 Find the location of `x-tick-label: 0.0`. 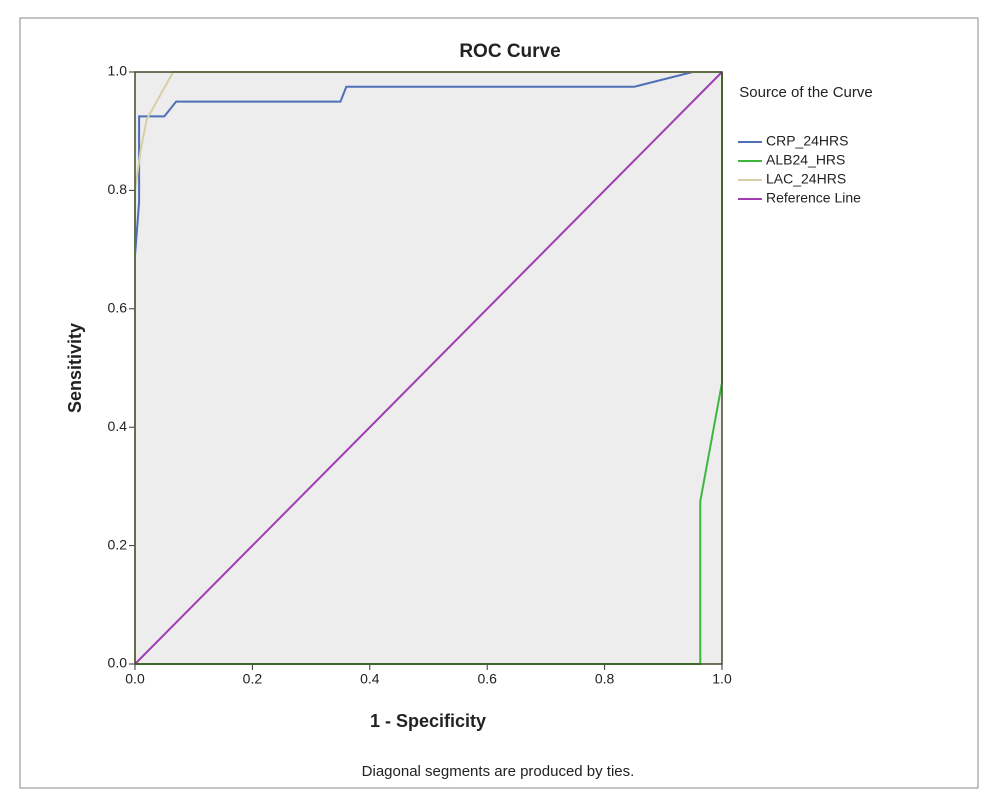

x-tick-label: 0.0 is located at coordinates (135, 679).